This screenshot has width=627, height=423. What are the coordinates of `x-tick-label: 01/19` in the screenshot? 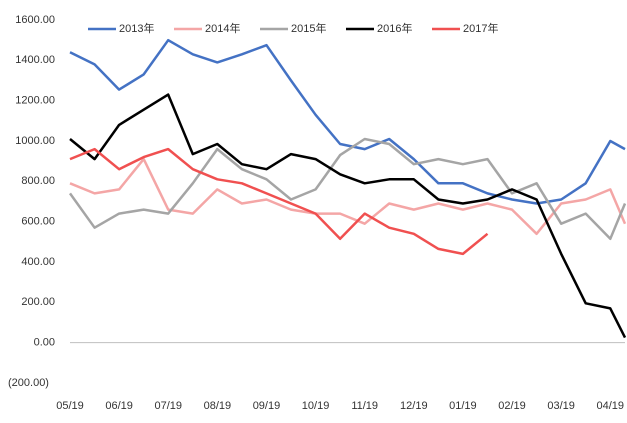 It's located at (463, 406).